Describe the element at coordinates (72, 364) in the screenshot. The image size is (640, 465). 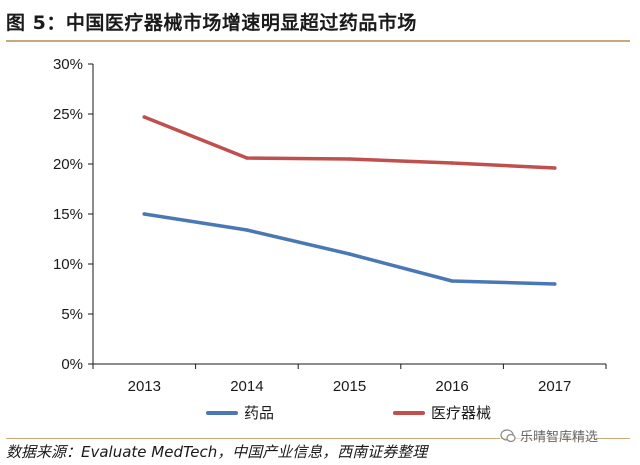
I see `y-tick-label: 0%` at that location.